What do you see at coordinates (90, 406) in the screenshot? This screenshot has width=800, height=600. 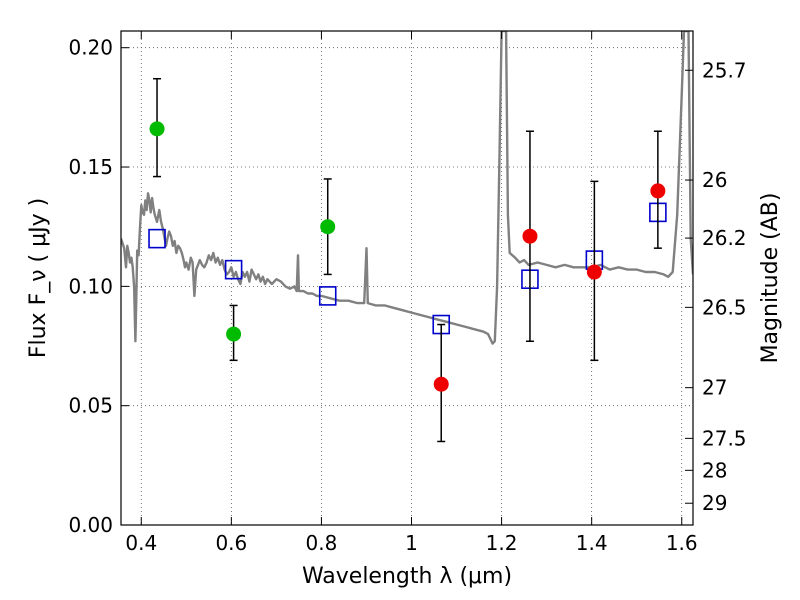 I see `y-tick-label: 0.05` at bounding box center [90, 406].